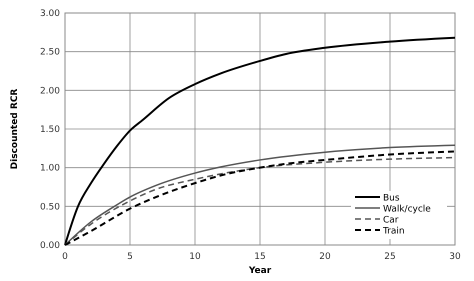 Image resolution: width=474 pixels, height=281 pixels. I want to click on x-tick-label: 25, so click(390, 257).